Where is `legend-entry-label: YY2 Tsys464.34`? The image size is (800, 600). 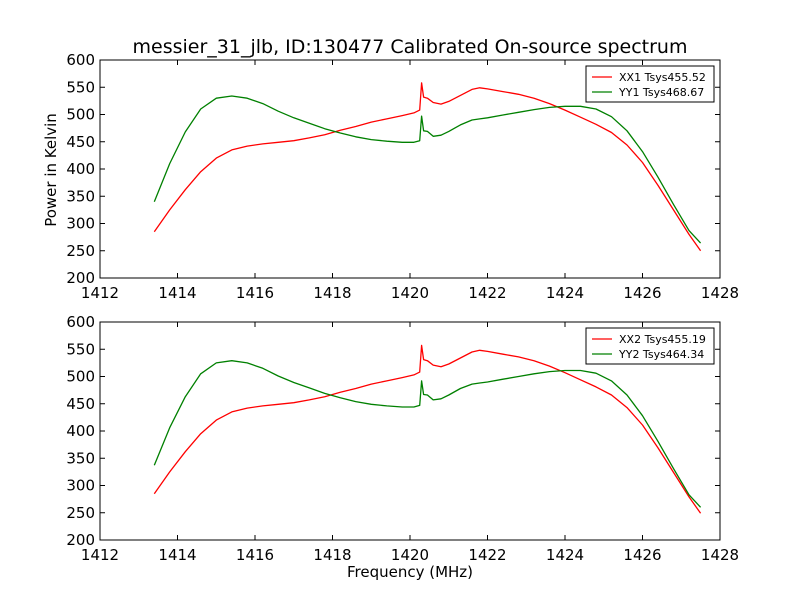
legend-entry-label: YY2 Tsys464.34 is located at coordinates (661, 354).